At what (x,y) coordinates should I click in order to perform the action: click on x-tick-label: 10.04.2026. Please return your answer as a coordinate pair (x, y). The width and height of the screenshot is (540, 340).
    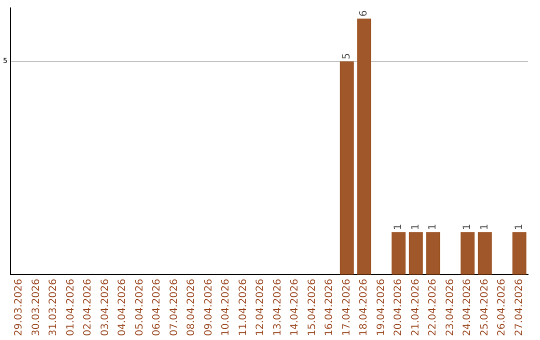
    Looking at the image, I should click on (226, 307).